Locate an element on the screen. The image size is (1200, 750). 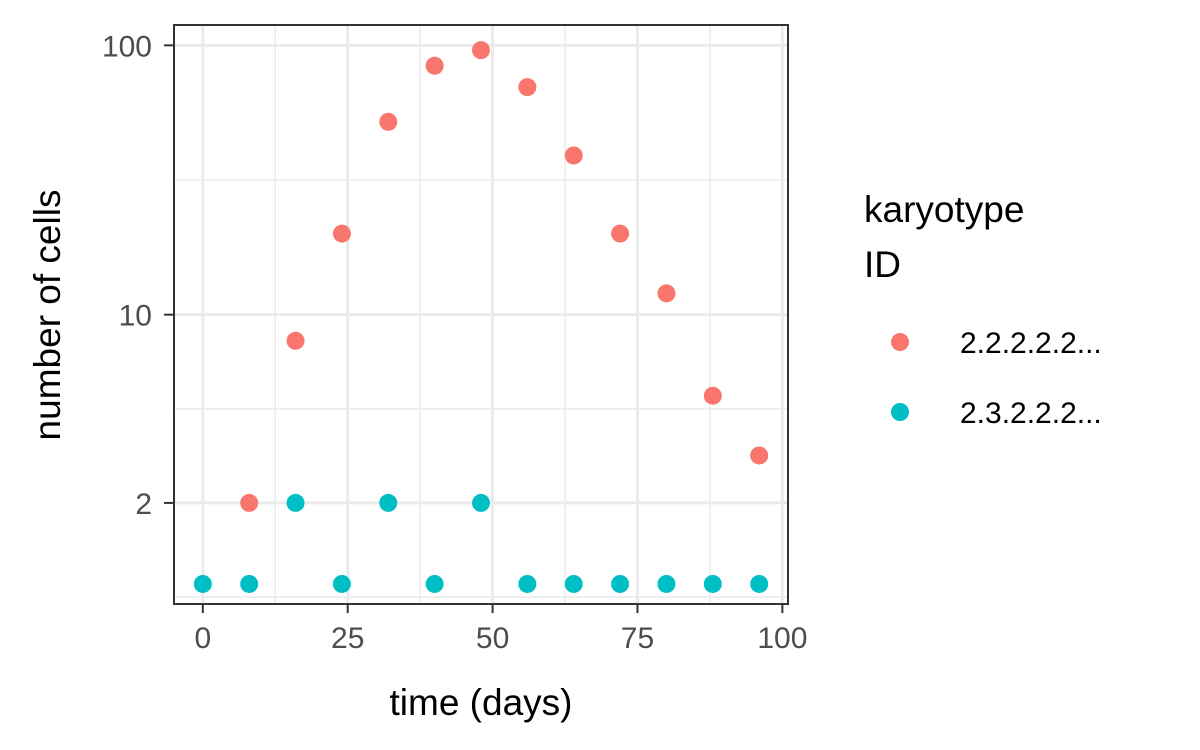
x-tick-label: 100 is located at coordinates (782, 638).